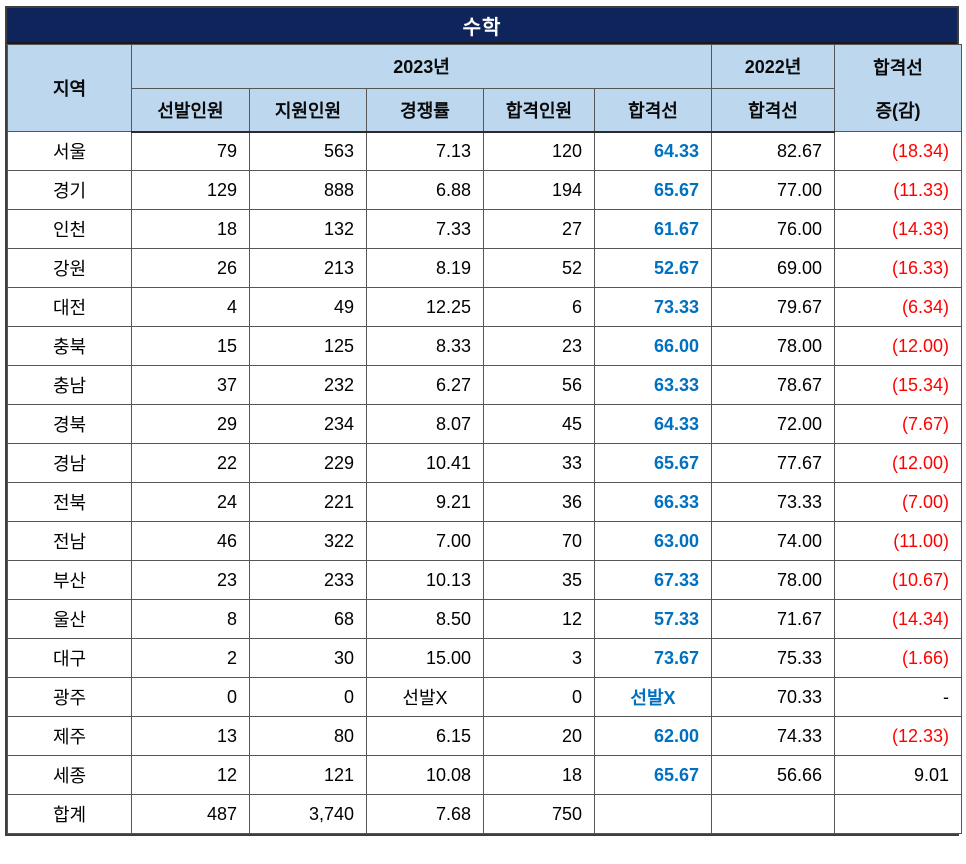 This screenshot has height=864, width=966. What do you see at coordinates (484, 502) in the screenshot?
I see `table-row: 전북 24 221 9.21 36 66.33 73.33 (7.00)` at bounding box center [484, 502].